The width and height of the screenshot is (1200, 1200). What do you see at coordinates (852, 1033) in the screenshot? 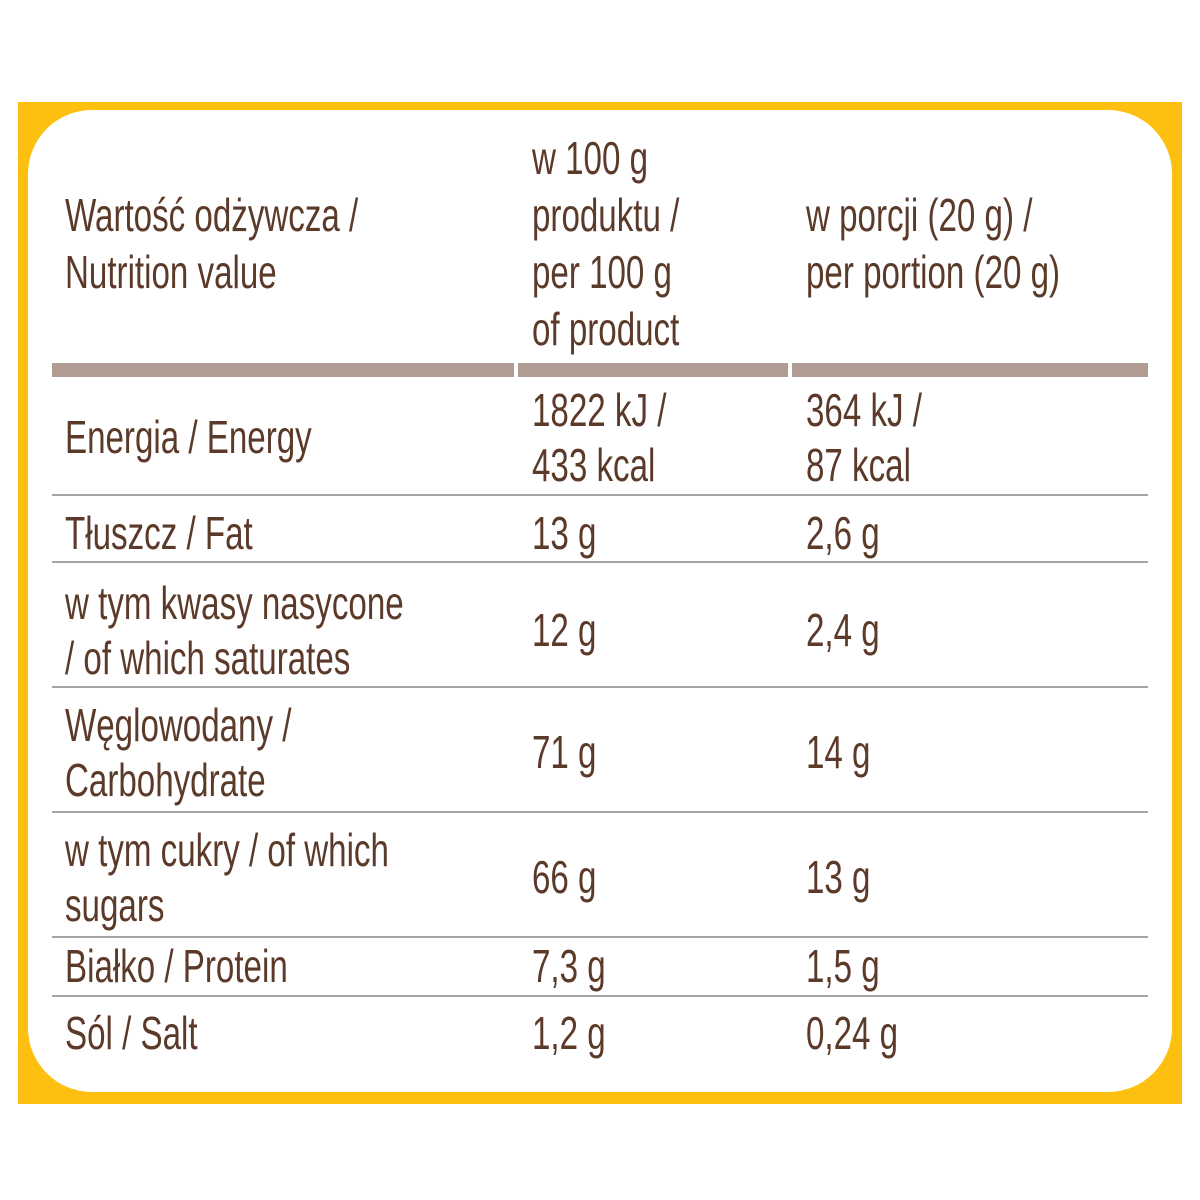
I see `cell-text: 0,24 g` at bounding box center [852, 1033].